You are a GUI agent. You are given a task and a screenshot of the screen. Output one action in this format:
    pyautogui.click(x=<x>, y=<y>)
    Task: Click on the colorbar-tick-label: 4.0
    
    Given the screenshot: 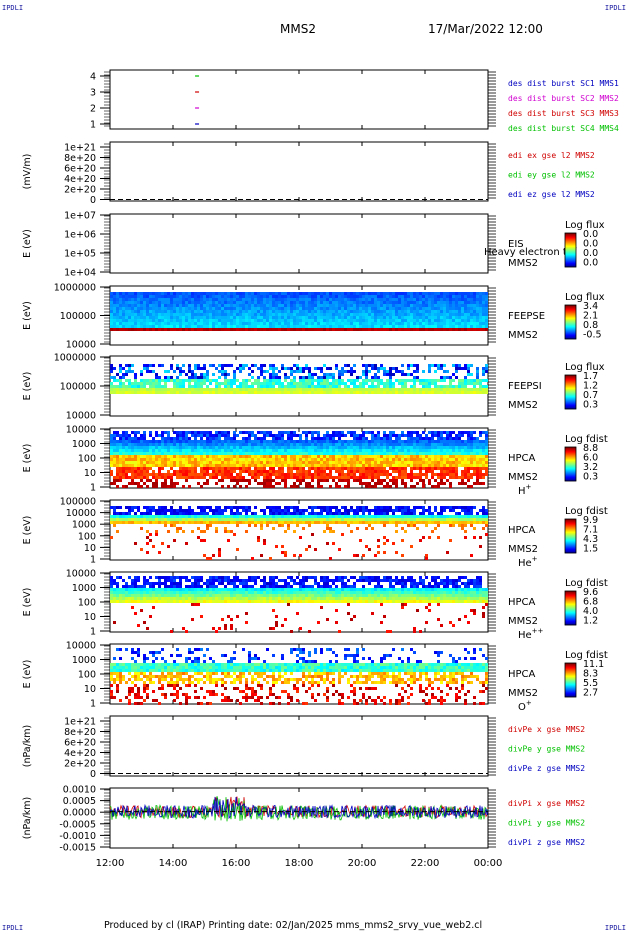 What is the action you would take?
    pyautogui.click(x=590, y=611)
    